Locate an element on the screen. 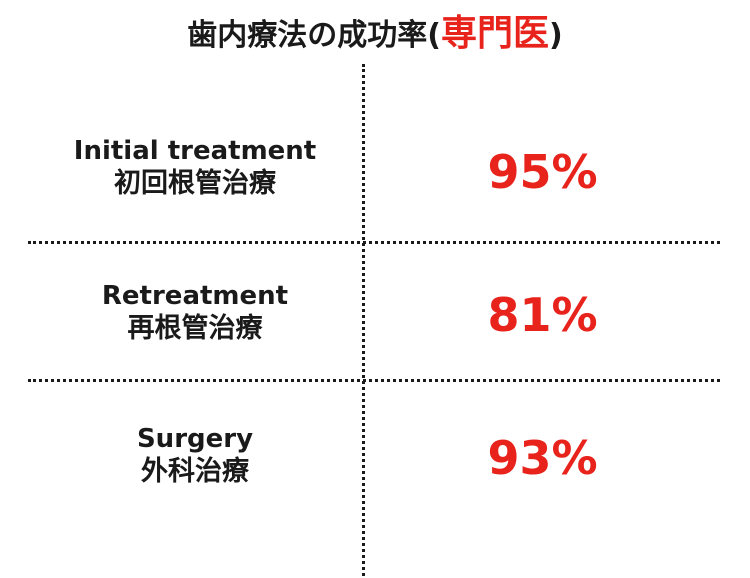 This screenshot has width=750, height=578. title-accent: 専門医 is located at coordinates (494, 33).